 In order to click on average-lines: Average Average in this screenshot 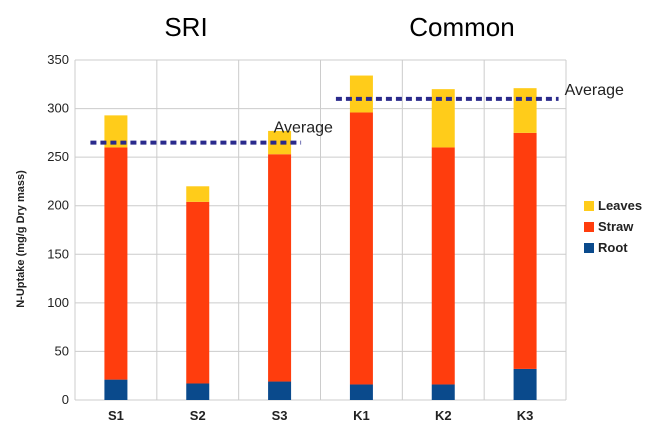, I will do `click(357, 113)`.